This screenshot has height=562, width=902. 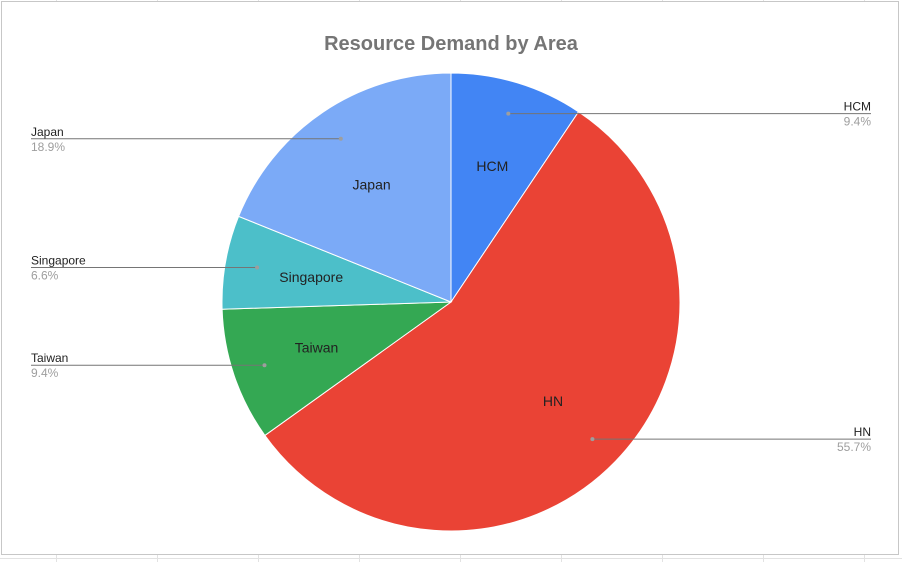 I want to click on slice-label-hcm: HCM, so click(x=492, y=166).